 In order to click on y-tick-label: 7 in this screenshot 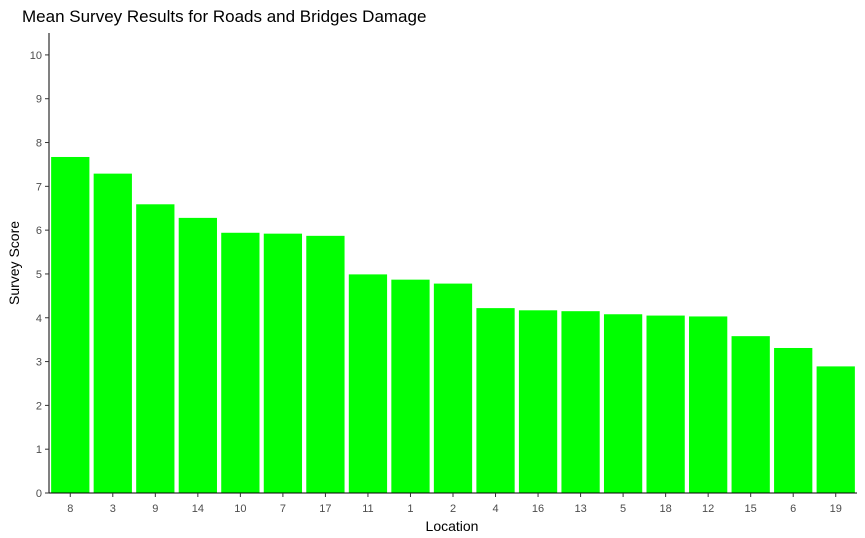, I will do `click(39, 187)`.